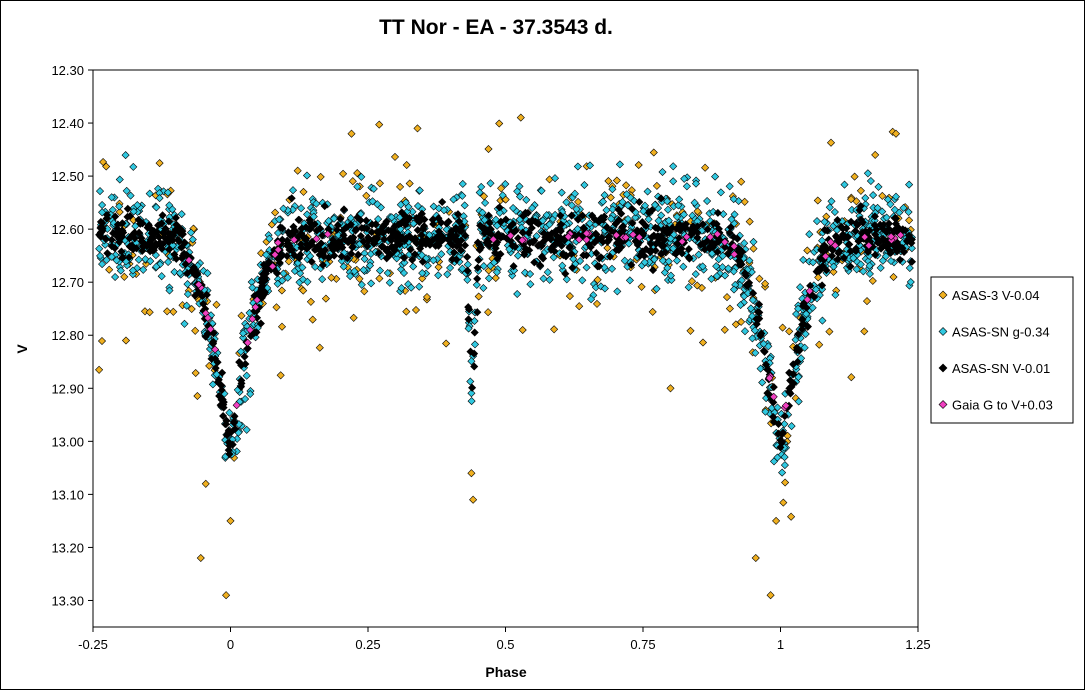 This screenshot has height=690, width=1085. I want to click on legend-marker, so click(943, 295).